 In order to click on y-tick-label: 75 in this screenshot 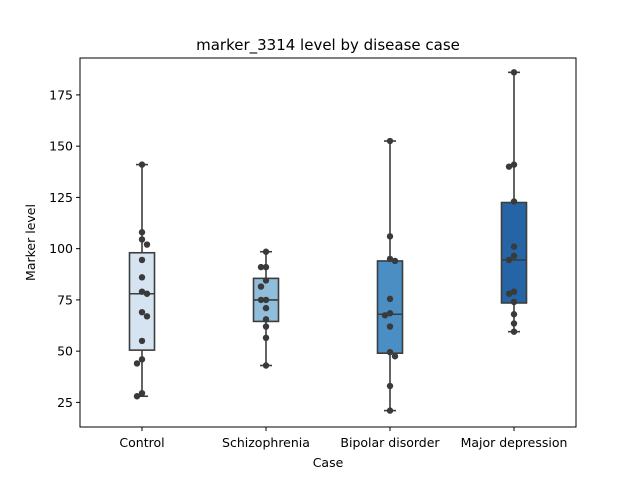, I will do `click(65, 299)`.